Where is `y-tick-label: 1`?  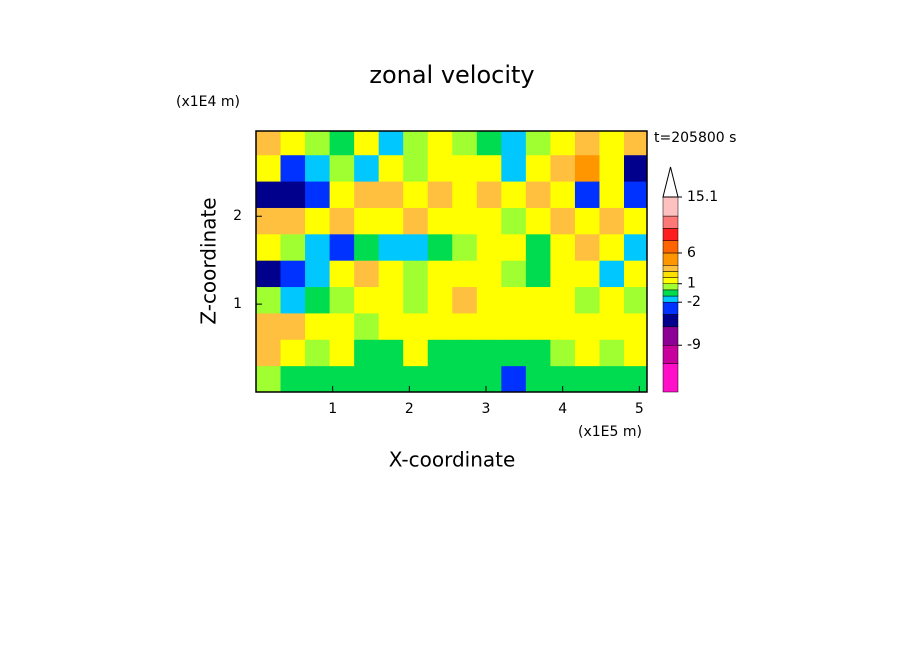 y-tick-label: 1 is located at coordinates (237, 304).